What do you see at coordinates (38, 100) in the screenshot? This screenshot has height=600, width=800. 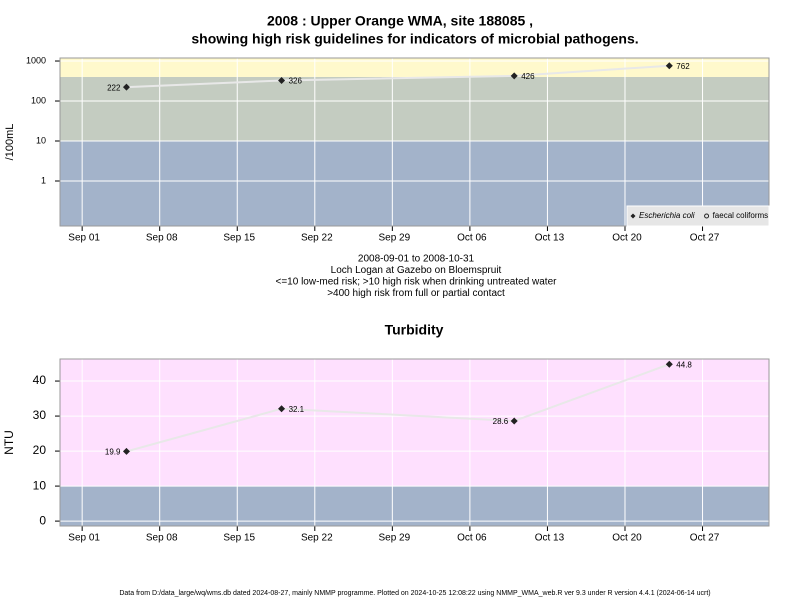 I see `y-tick-label: 100` at bounding box center [38, 100].